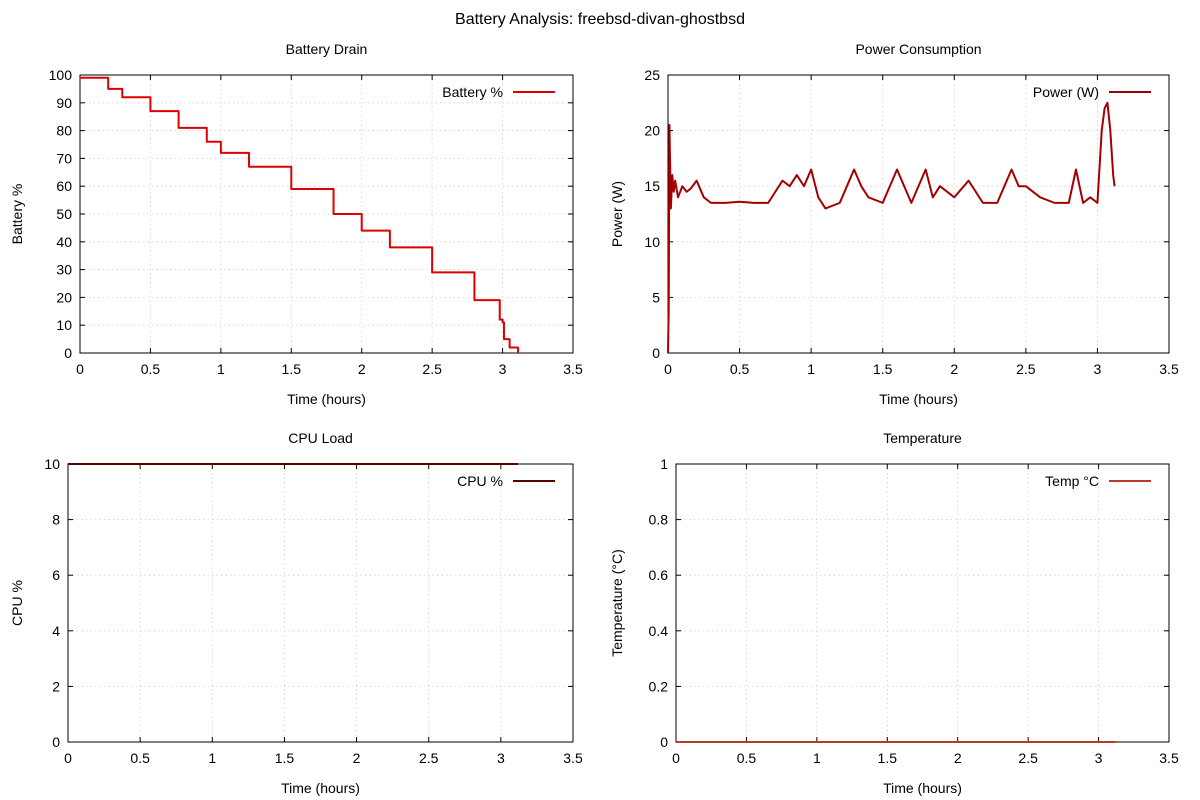 Image resolution: width=1200 pixels, height=800 pixels. What do you see at coordinates (652, 75) in the screenshot?
I see `y-tick-label: 25` at bounding box center [652, 75].